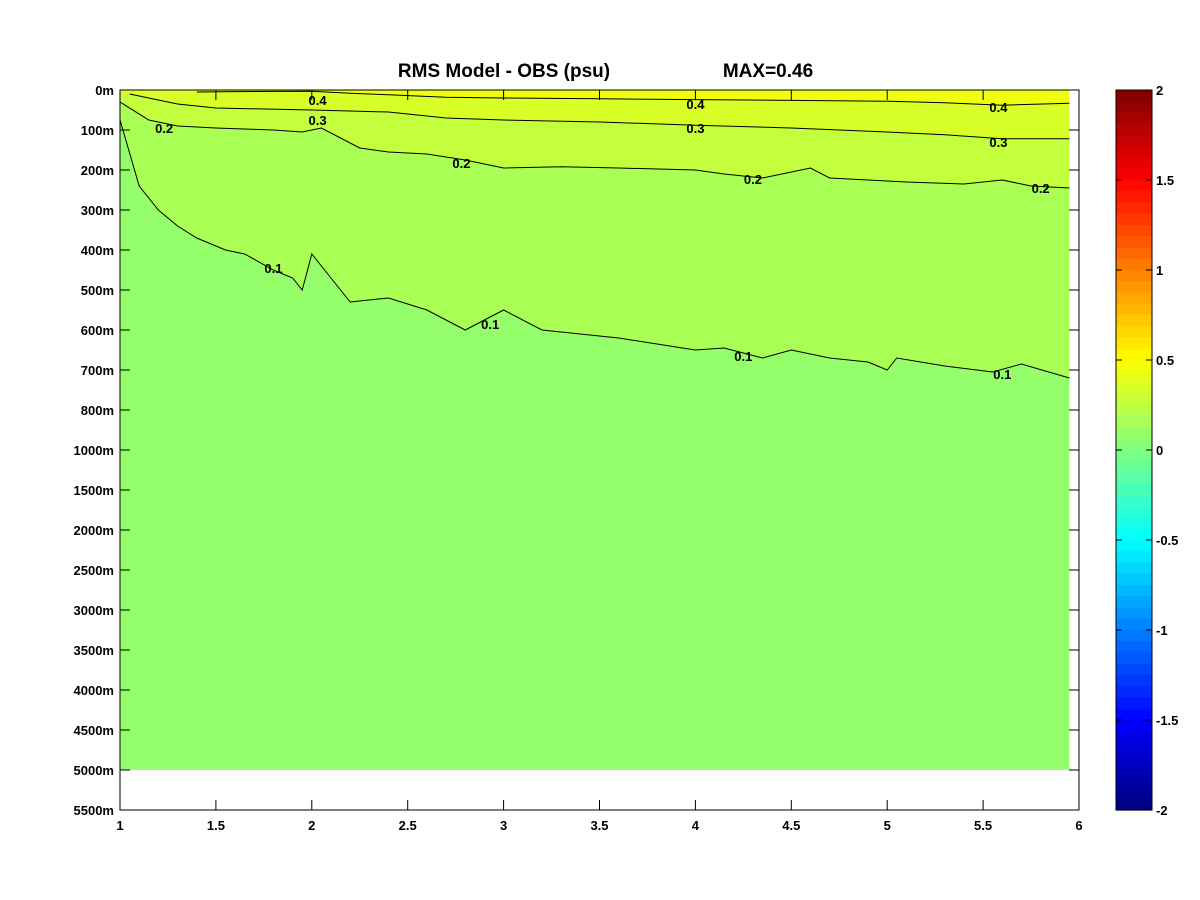  I want to click on fill-band-0.4-0.5, so click(595, 98).